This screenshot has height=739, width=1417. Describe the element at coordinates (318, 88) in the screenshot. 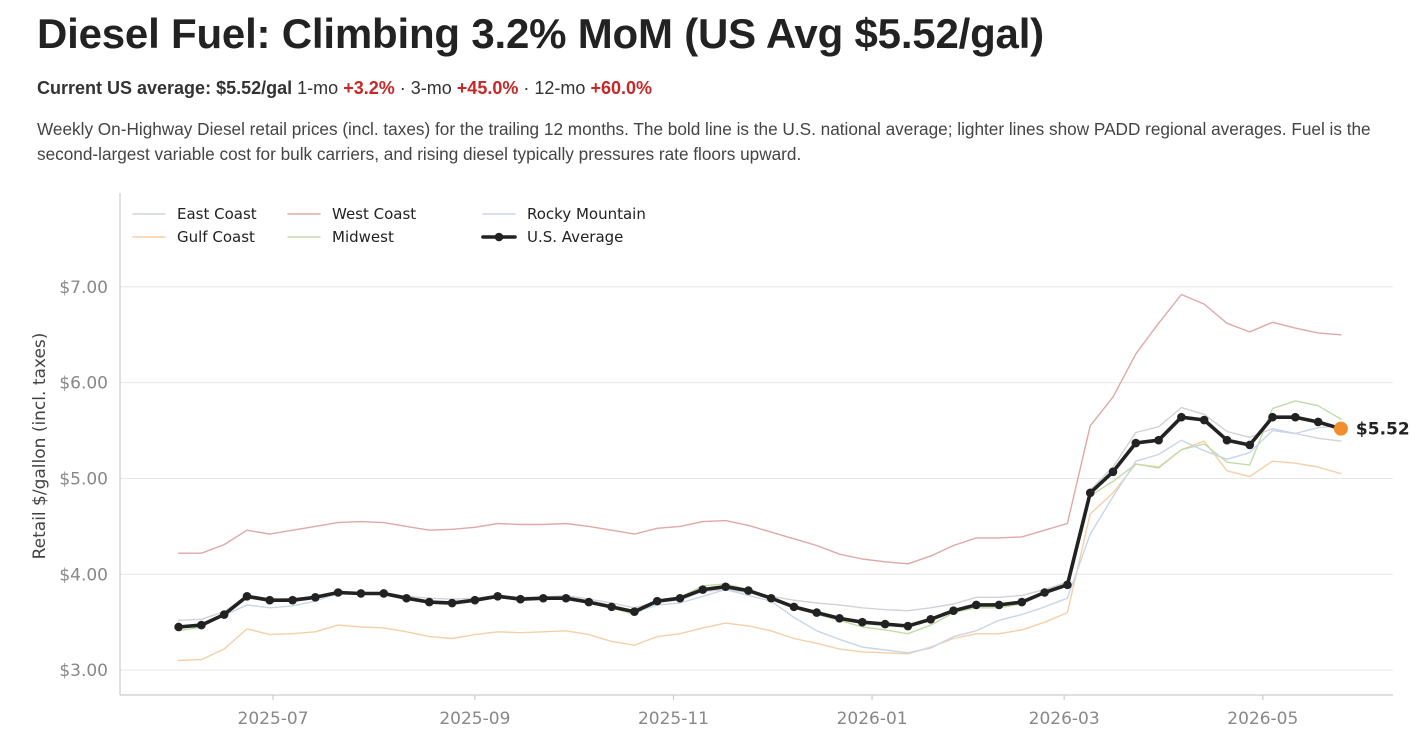

I see `one-month-label: 1-mo` at that location.